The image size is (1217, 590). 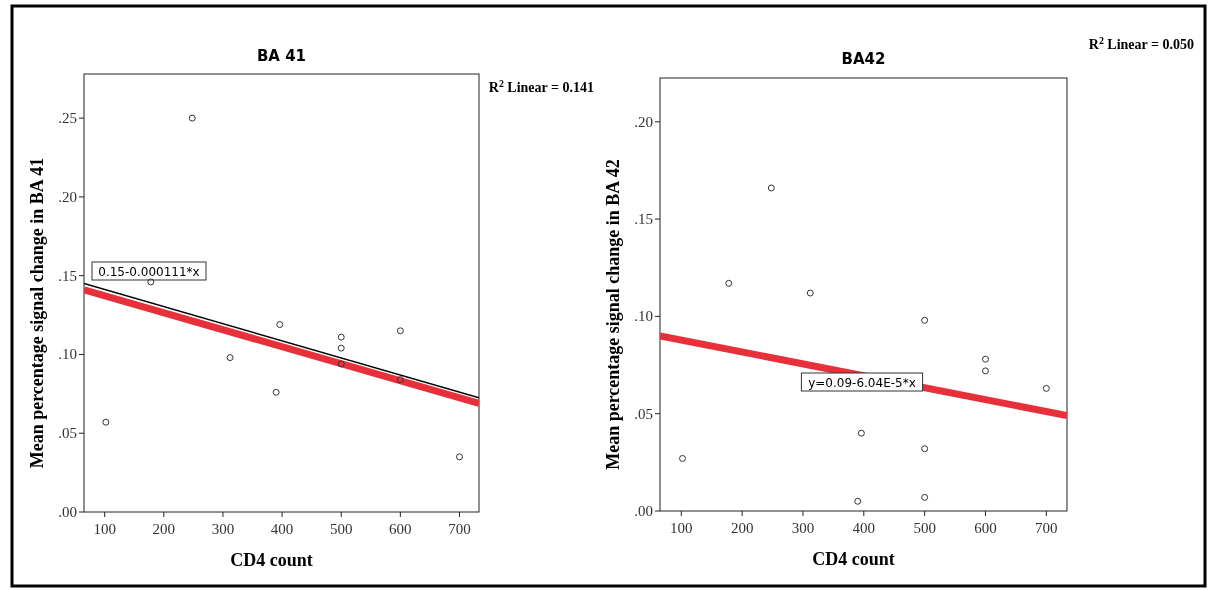 What do you see at coordinates (1141, 43) in the screenshot?
I see `text: R$^{2}$ Linear = 0.050` at bounding box center [1141, 43].